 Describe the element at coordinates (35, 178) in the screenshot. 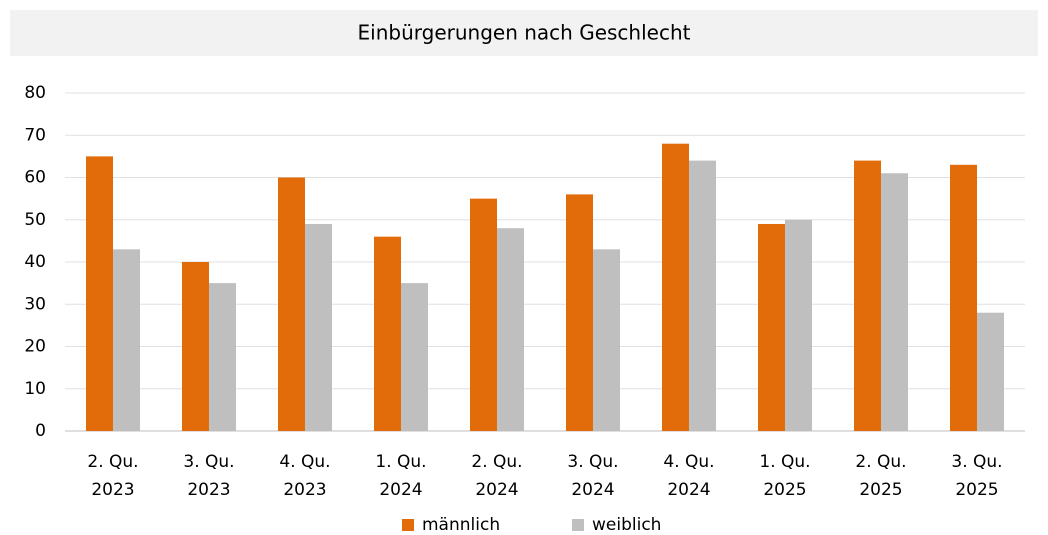

I see `y-tick-label: 60` at that location.